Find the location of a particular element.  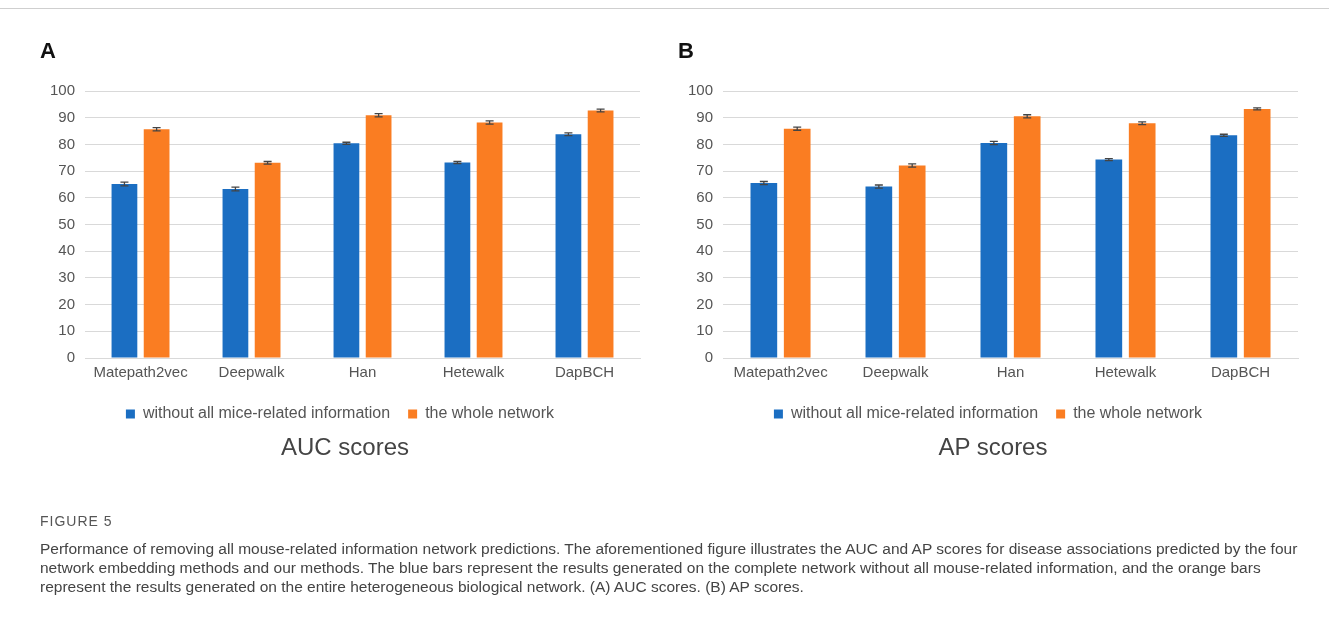

caption: FIGURE 5 is located at coordinates (77, 521).